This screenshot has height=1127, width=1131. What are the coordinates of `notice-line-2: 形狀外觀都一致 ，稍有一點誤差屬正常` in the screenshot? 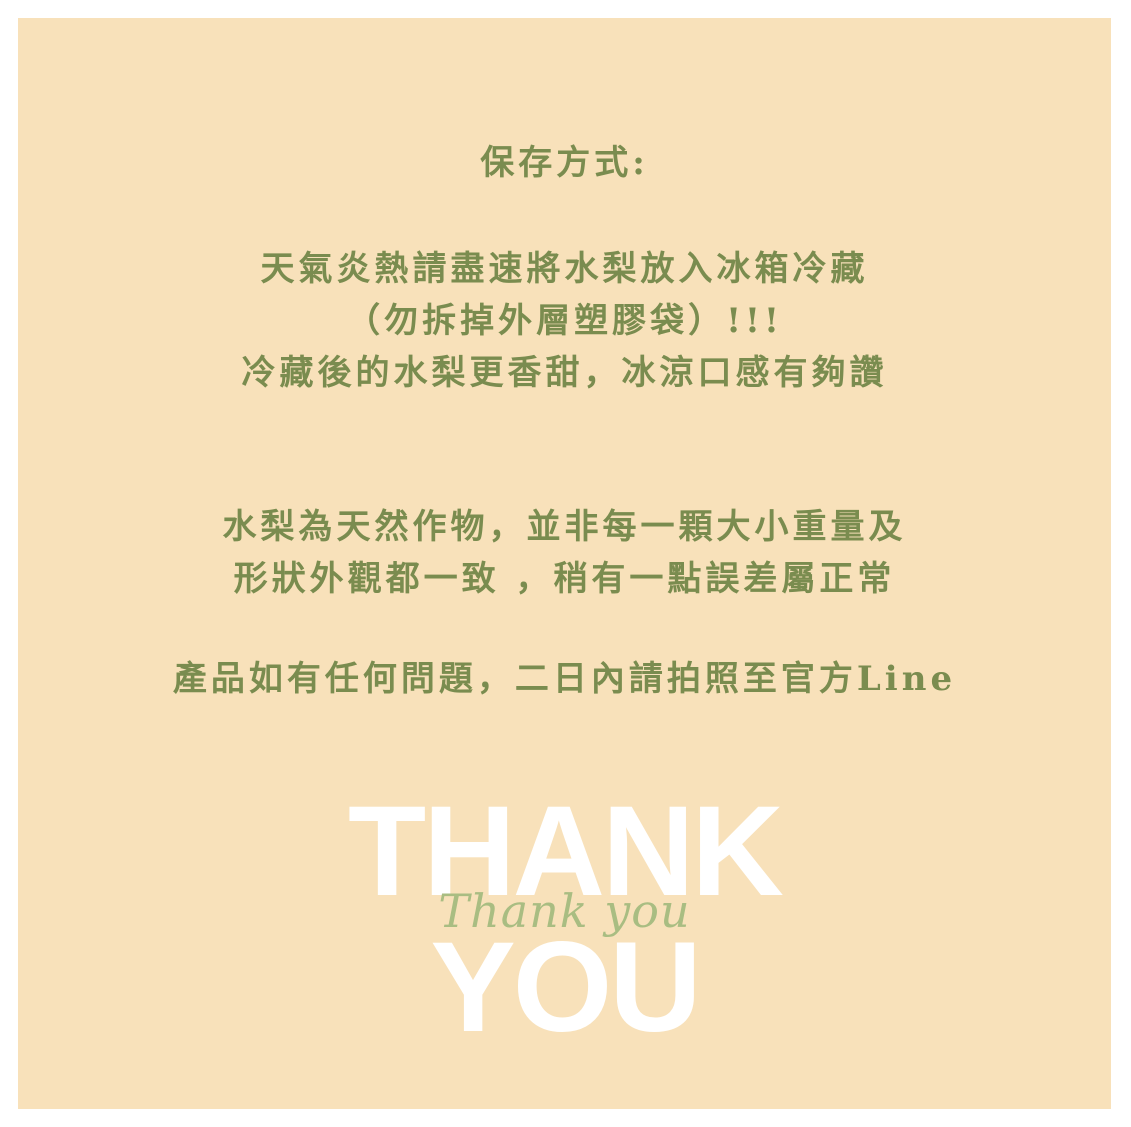 It's located at (564, 579).